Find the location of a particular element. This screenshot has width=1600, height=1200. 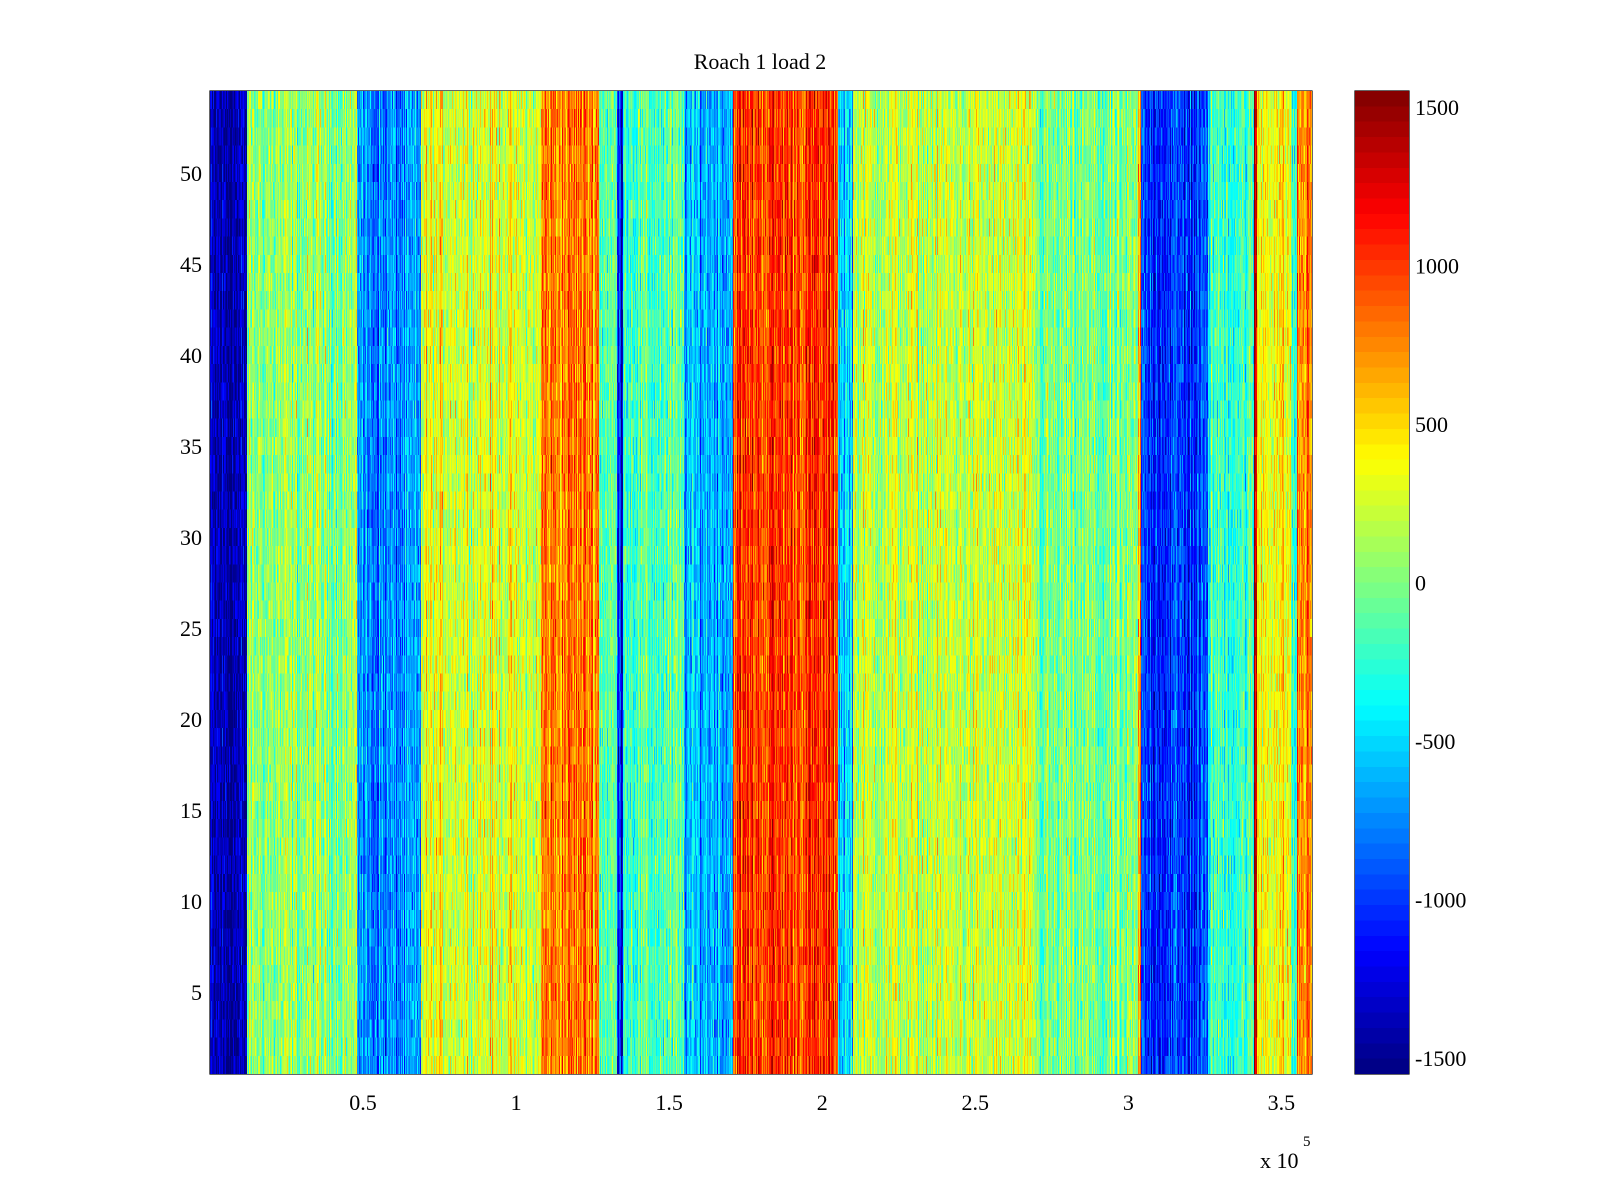

colorbar-tick-label: -1000 is located at coordinates (1440, 900).